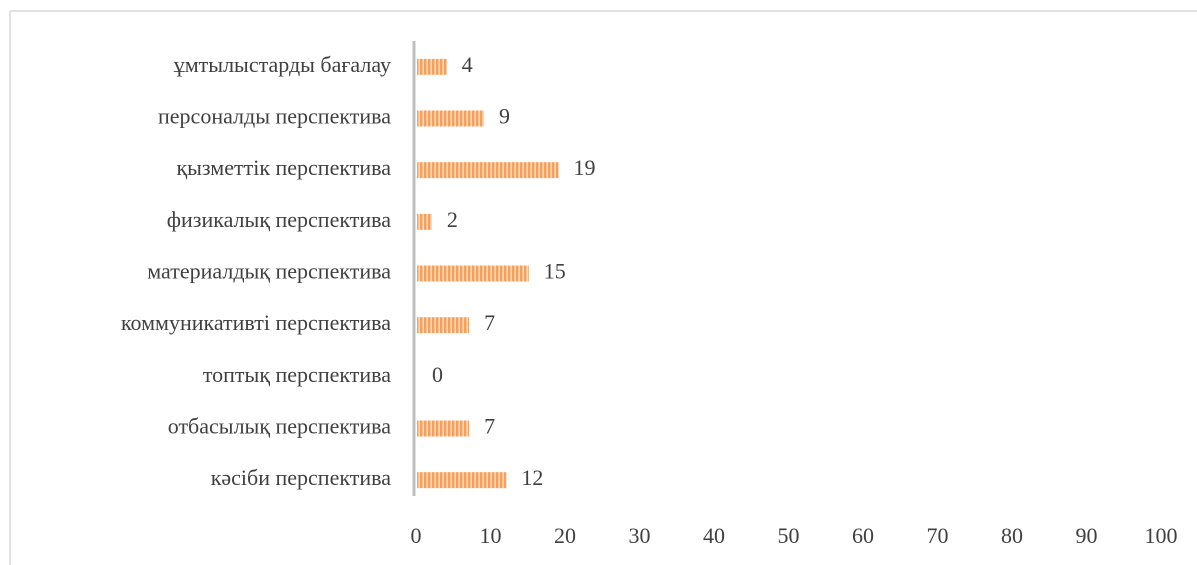  What do you see at coordinates (274, 116) in the screenshot?
I see `y-tick-label: персоналды перспектива` at bounding box center [274, 116].